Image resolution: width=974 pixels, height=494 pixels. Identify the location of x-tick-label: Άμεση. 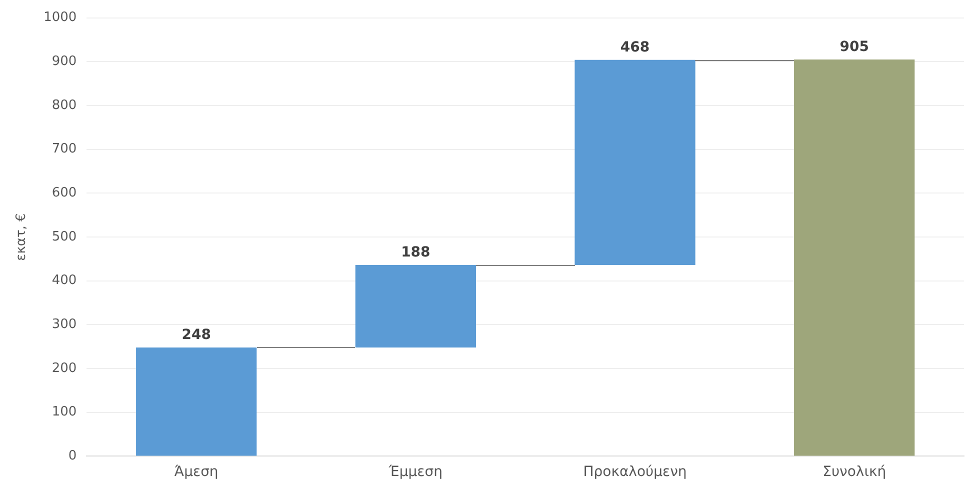
(196, 472).